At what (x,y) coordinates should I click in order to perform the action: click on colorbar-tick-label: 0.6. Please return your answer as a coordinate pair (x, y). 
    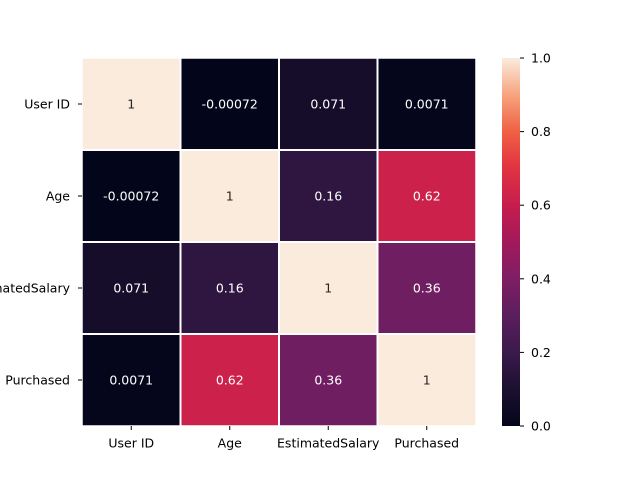
    Looking at the image, I should click on (541, 205).